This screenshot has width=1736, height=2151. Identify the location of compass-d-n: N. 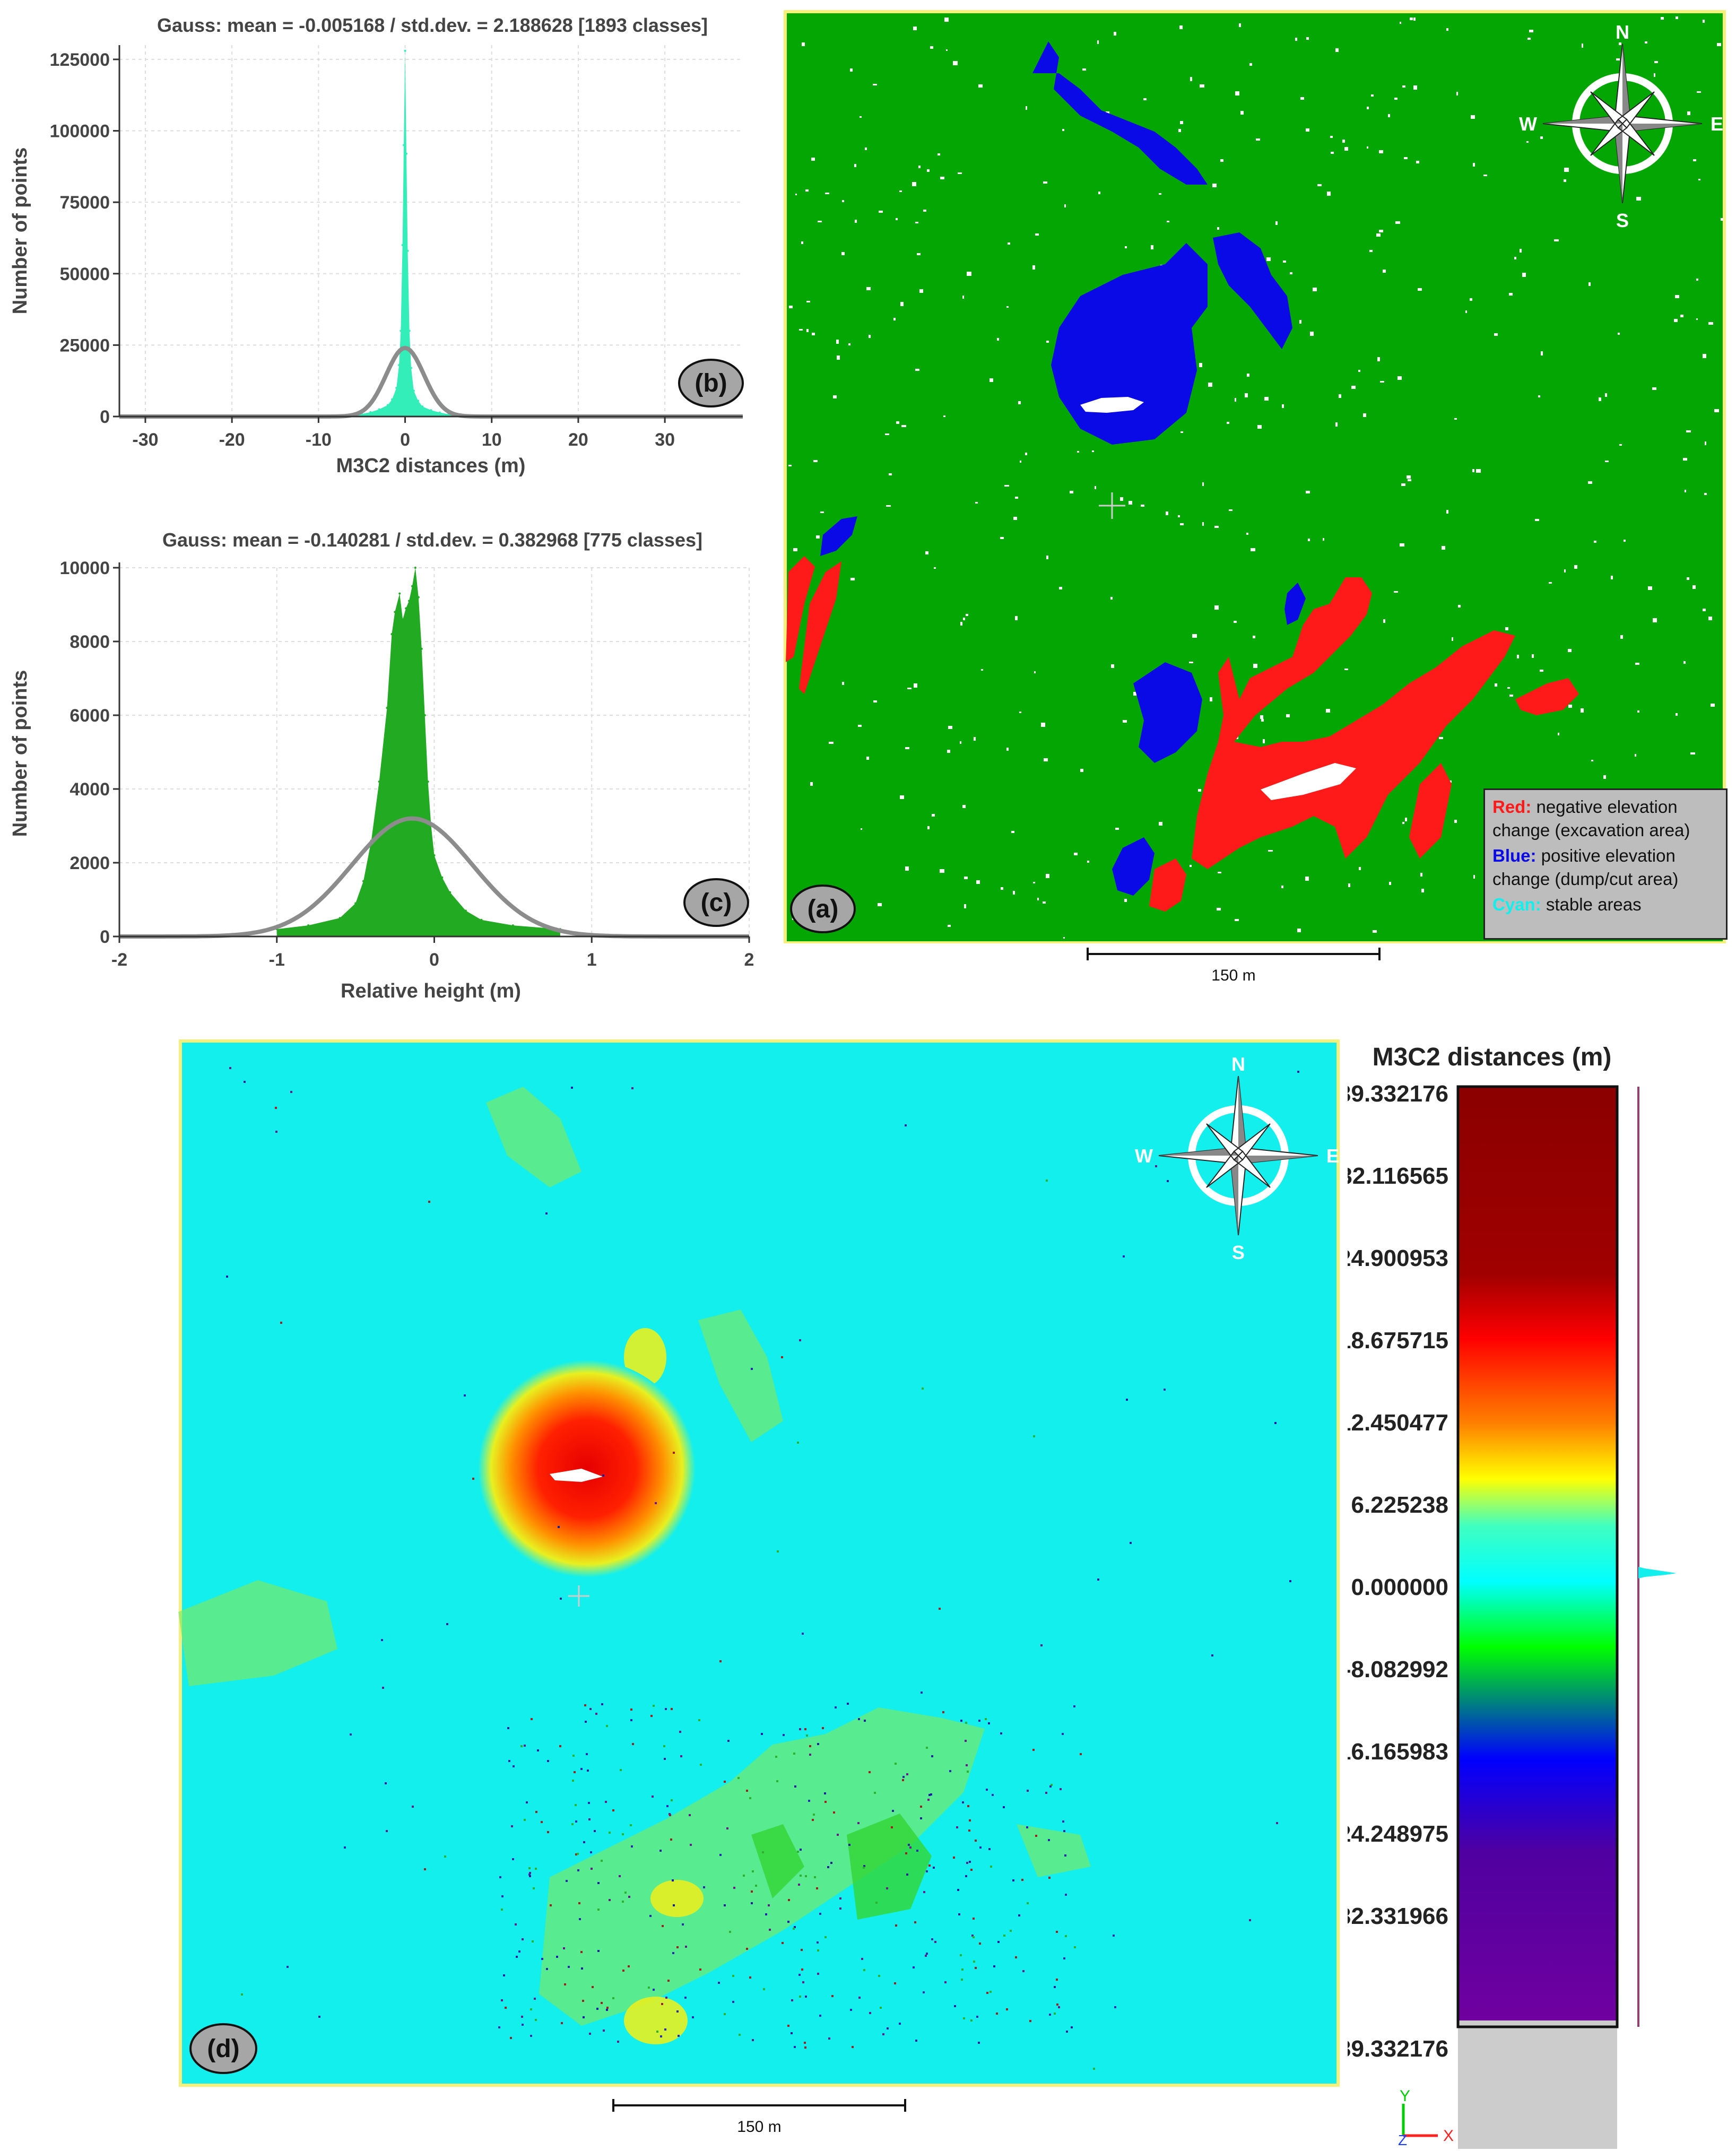
(1238, 1064).